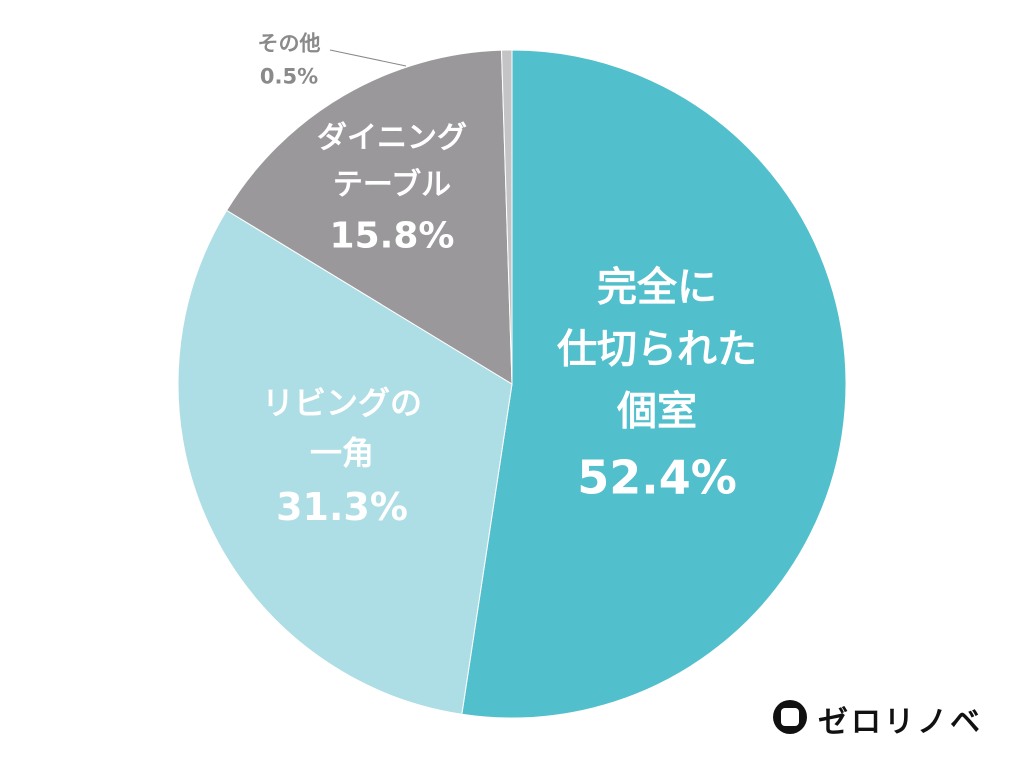  Describe the element at coordinates (342, 507) in the screenshot. I see `value-label: 31.3%` at that location.